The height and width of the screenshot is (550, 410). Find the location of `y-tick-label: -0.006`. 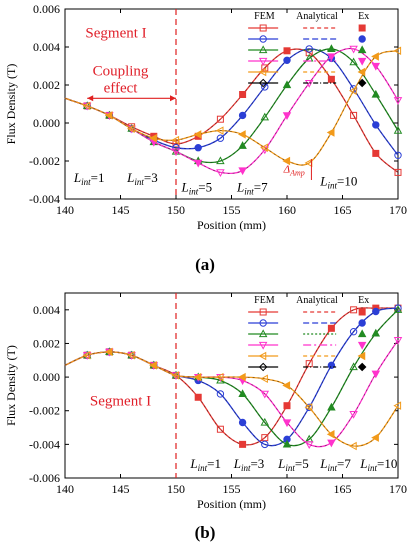

y-tick-label: -0.006 is located at coordinates (44, 478).